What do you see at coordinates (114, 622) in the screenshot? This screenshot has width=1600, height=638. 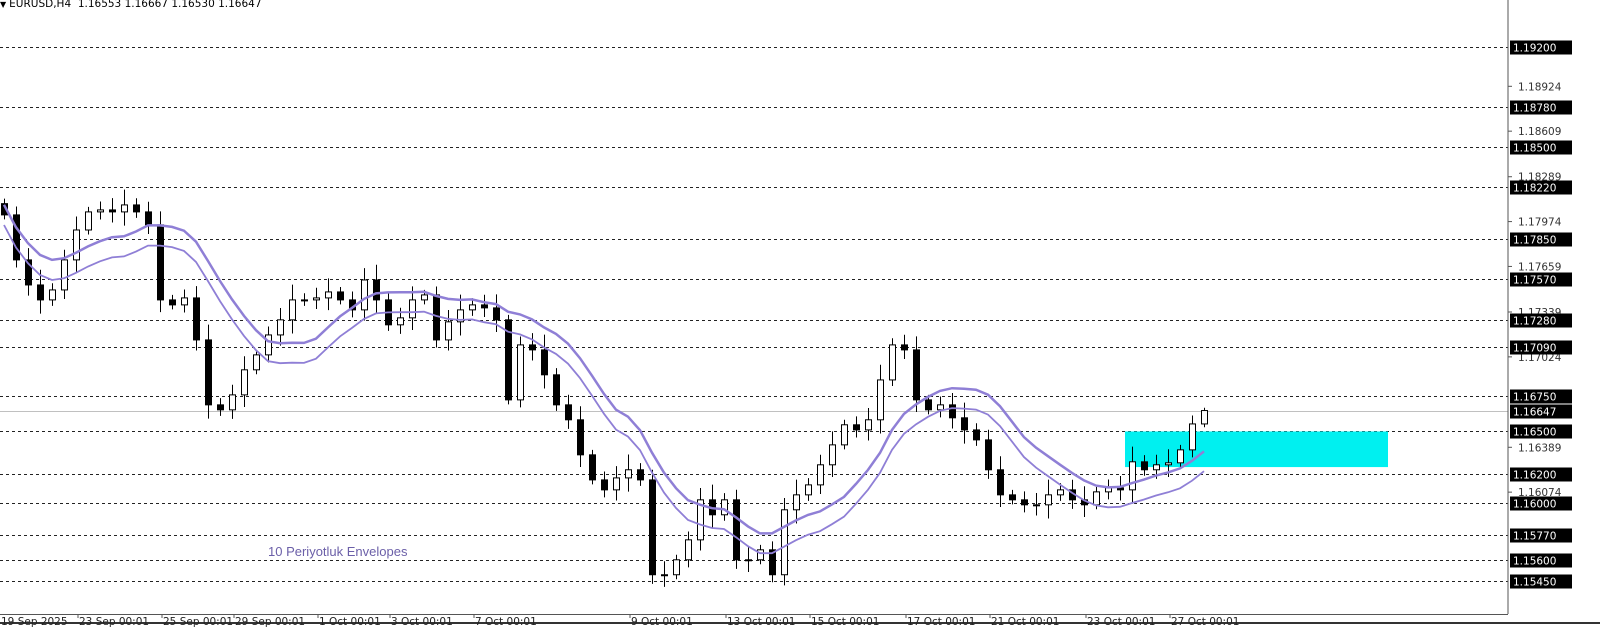 I see `time-label: 23 Sep 00:01` at bounding box center [114, 622].